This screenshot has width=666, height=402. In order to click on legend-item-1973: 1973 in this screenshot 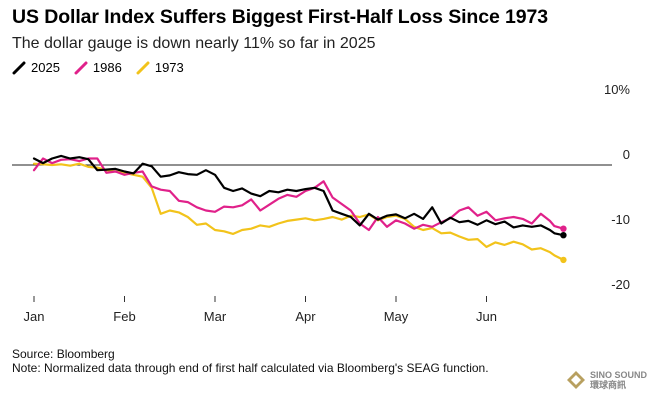, I will do `click(160, 67)`.